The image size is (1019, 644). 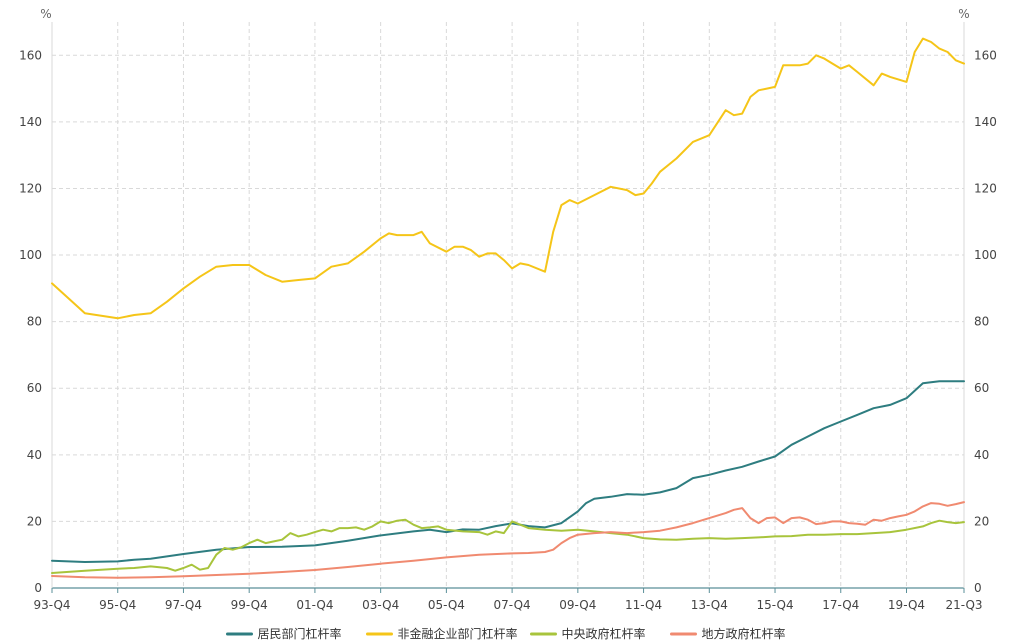 I want to click on y-tick-label-right: 60, so click(x=981, y=388).